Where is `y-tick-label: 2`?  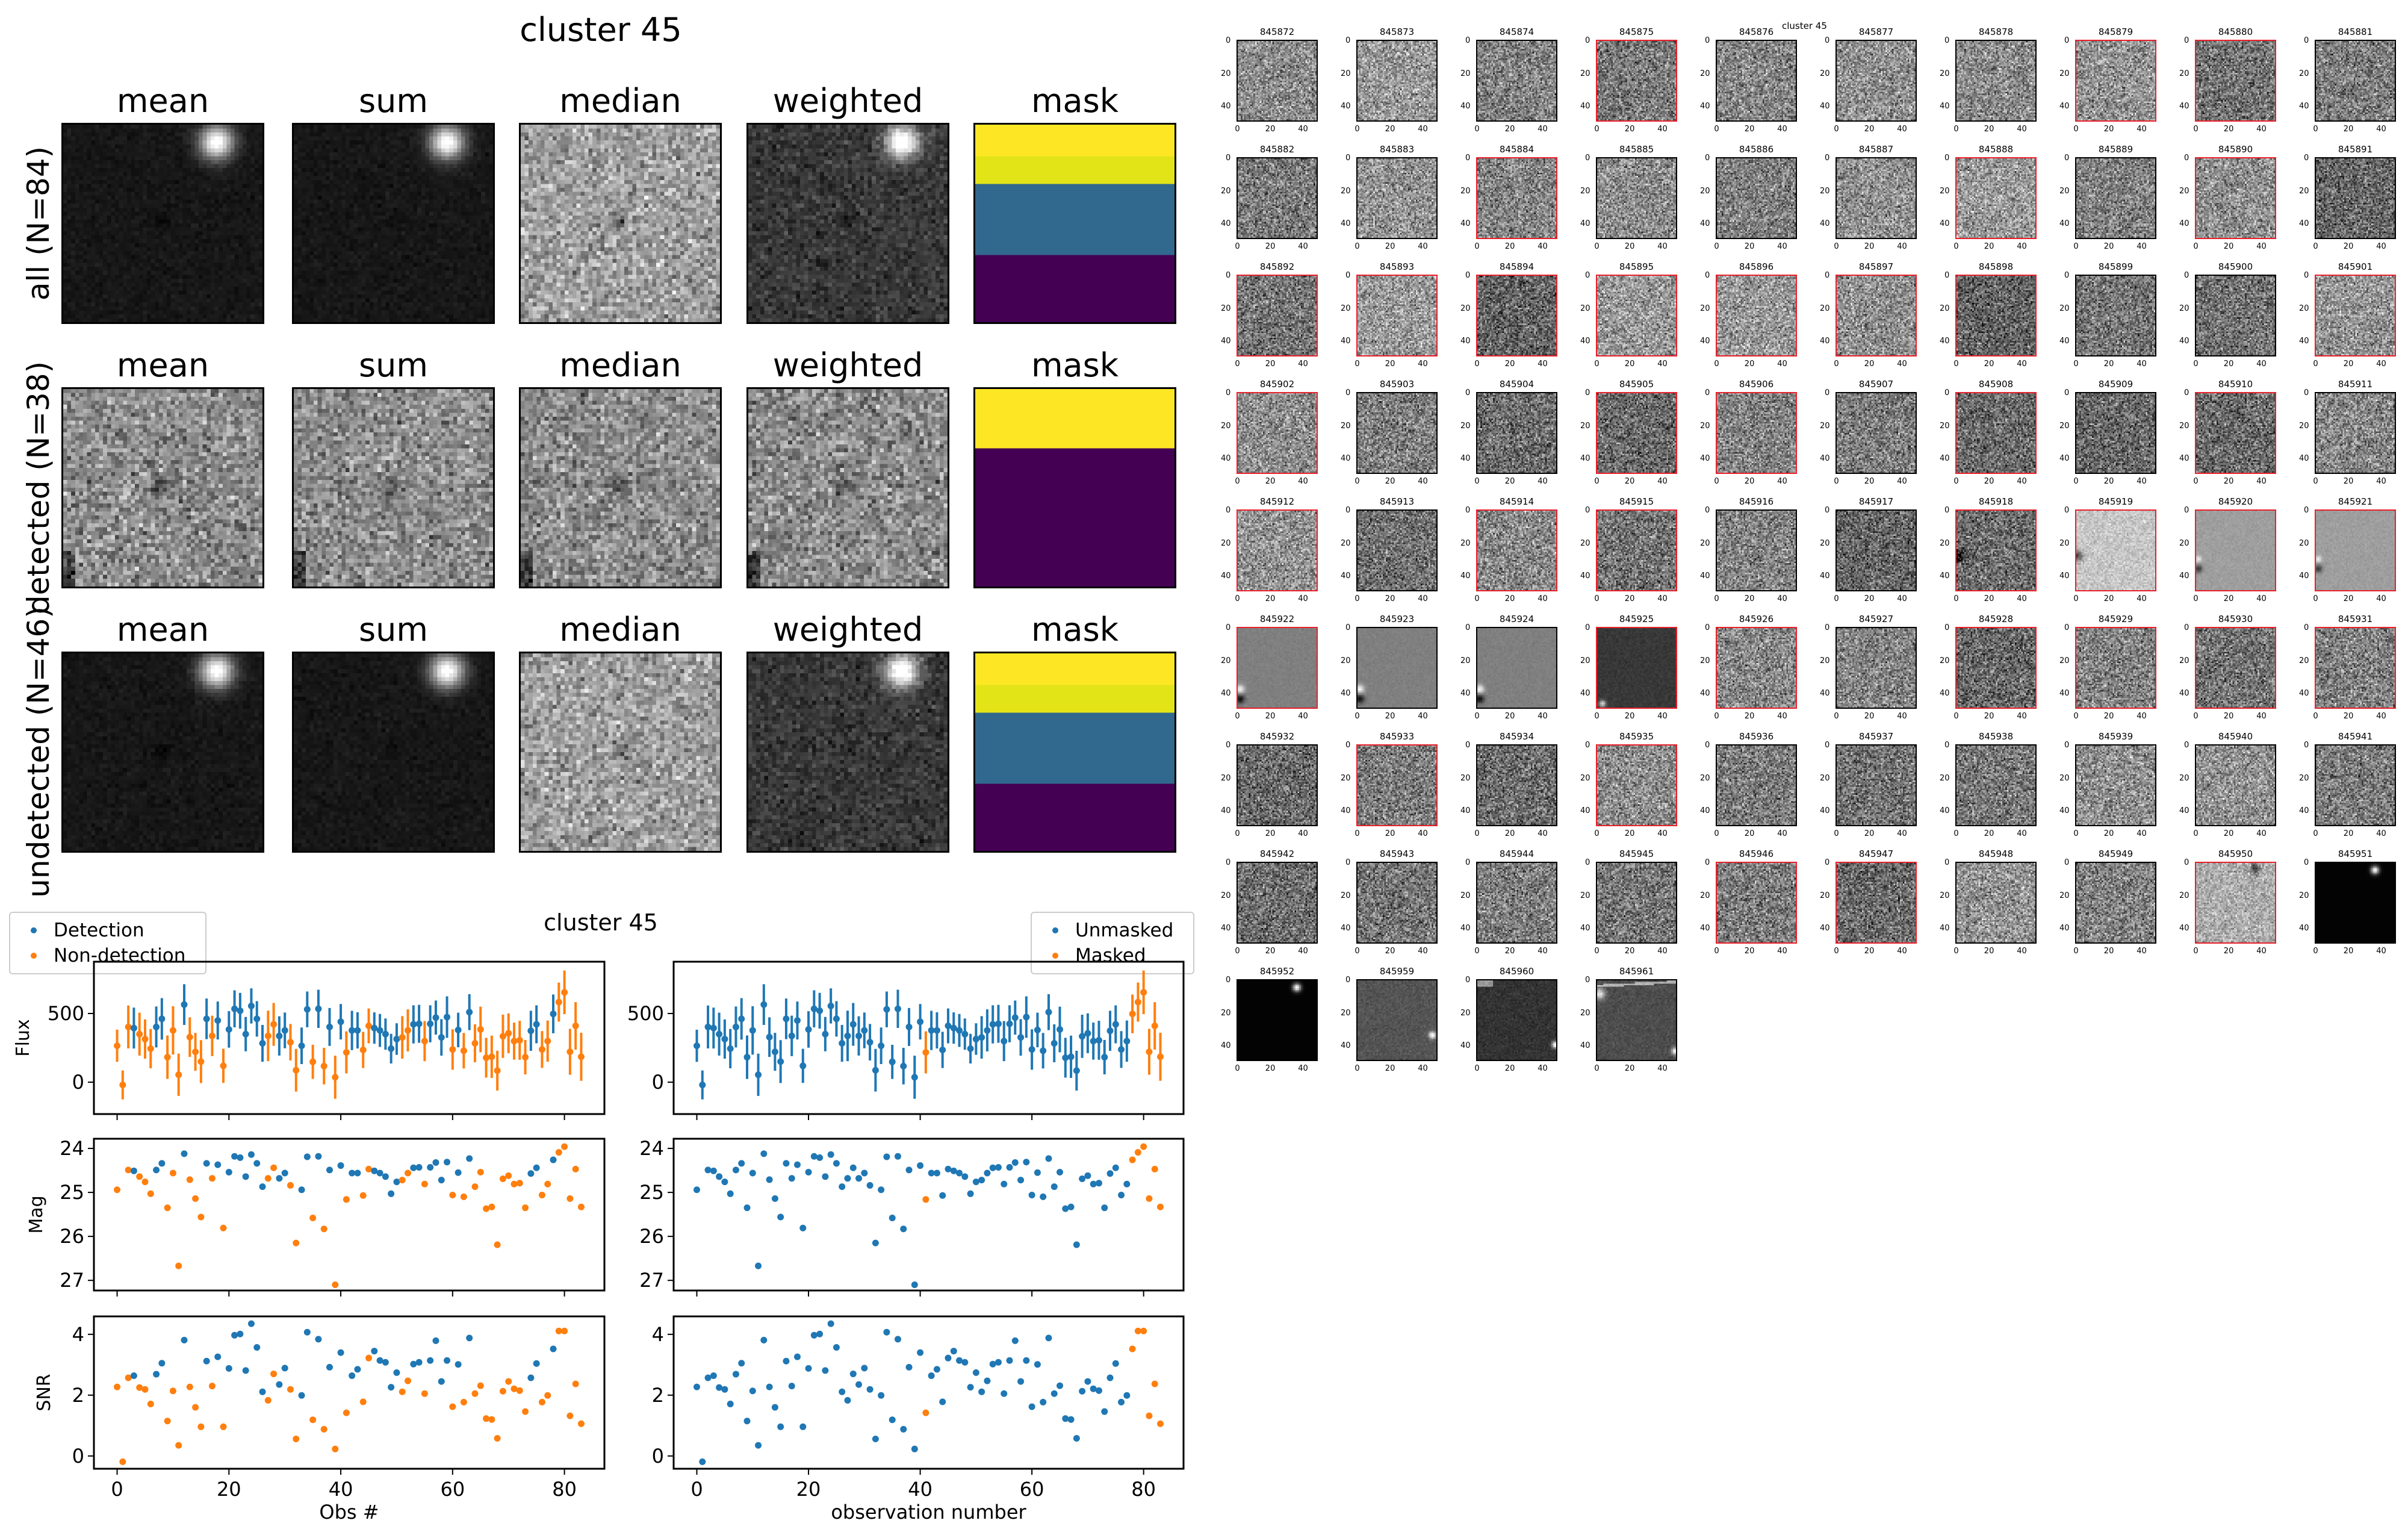 y-tick-label: 2 is located at coordinates (658, 1396).